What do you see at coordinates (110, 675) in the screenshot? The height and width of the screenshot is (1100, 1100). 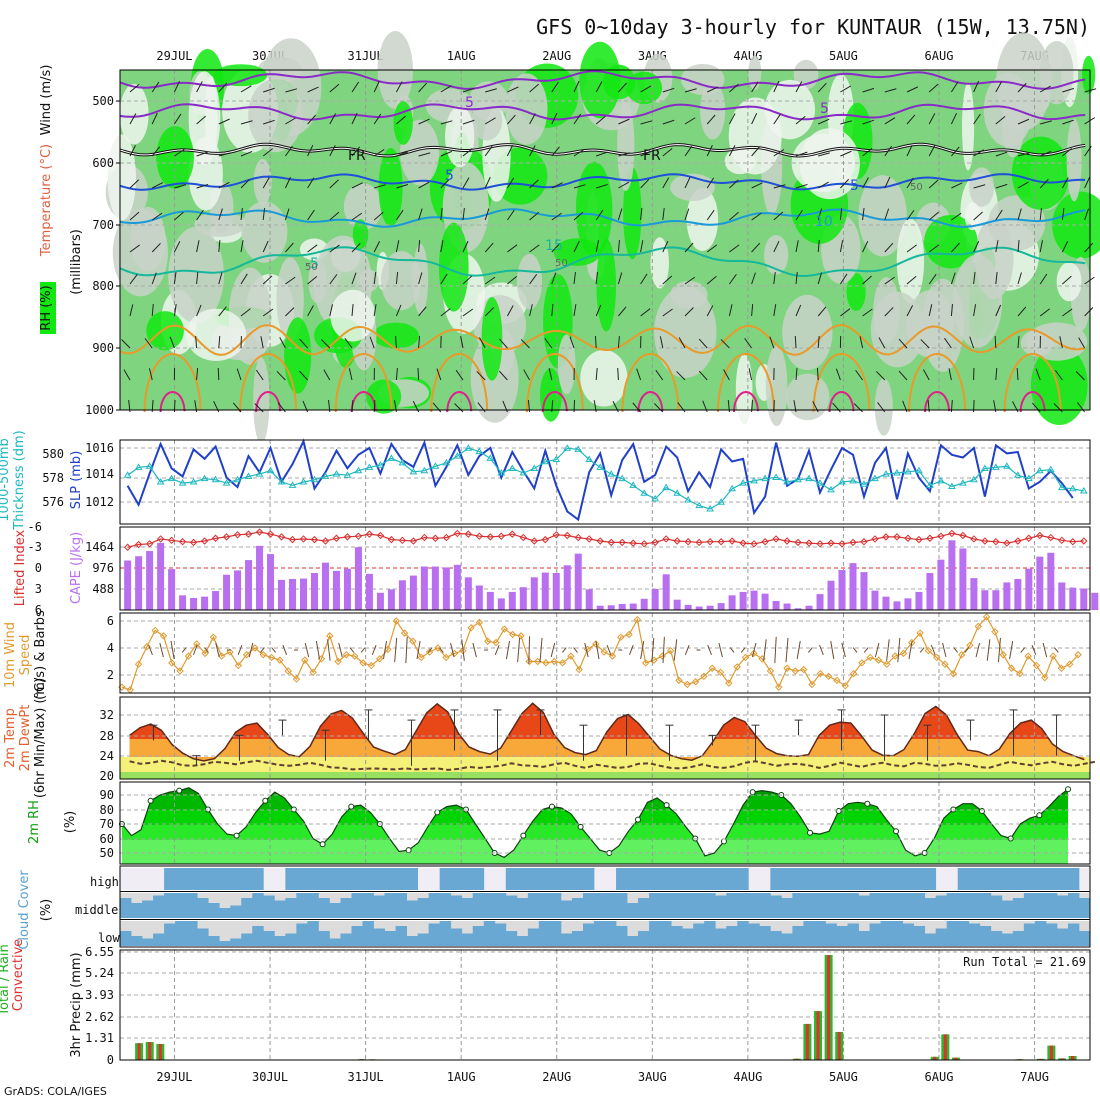 I see `wind-tick: 2` at bounding box center [110, 675].